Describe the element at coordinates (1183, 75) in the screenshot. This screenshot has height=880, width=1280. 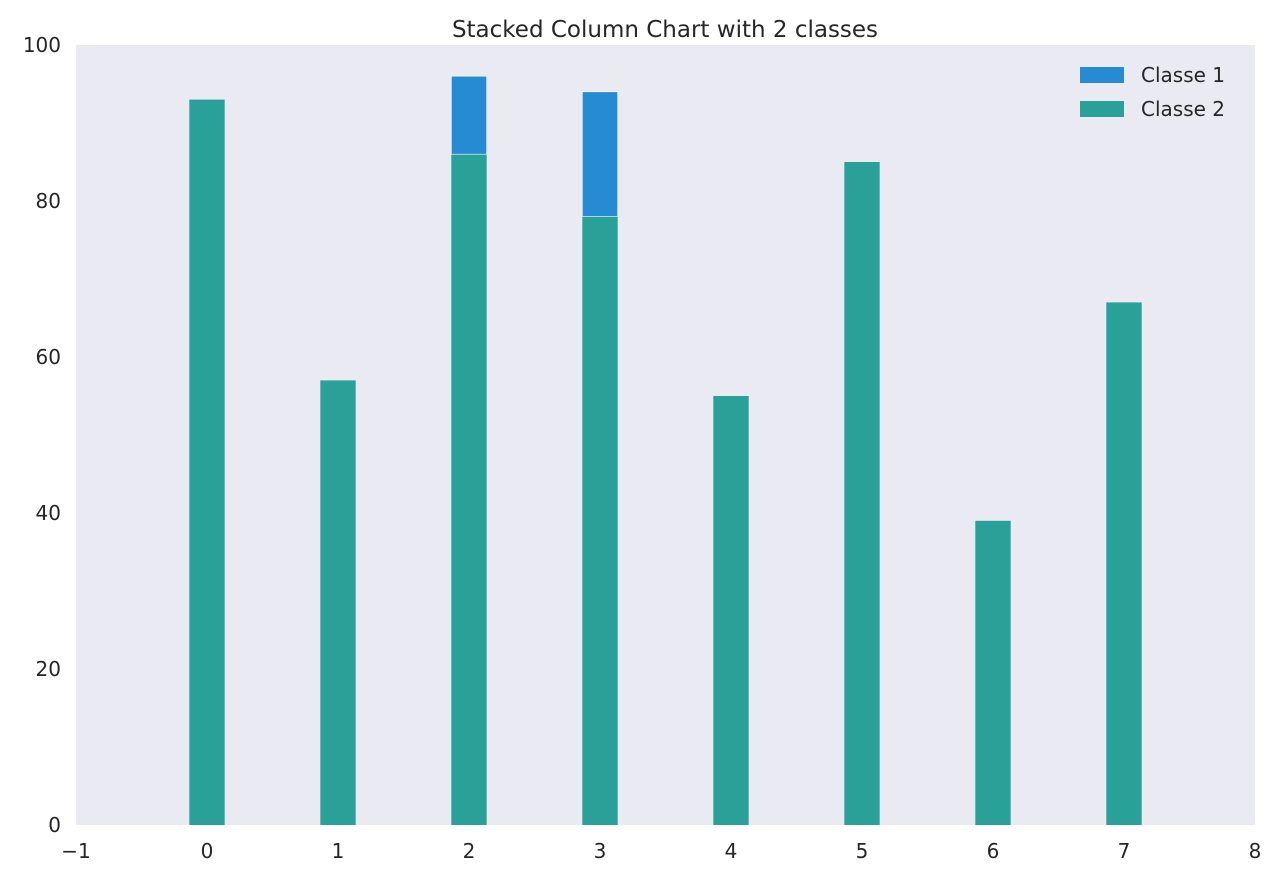
I see `legend-label-classe-1: Classe 1` at that location.